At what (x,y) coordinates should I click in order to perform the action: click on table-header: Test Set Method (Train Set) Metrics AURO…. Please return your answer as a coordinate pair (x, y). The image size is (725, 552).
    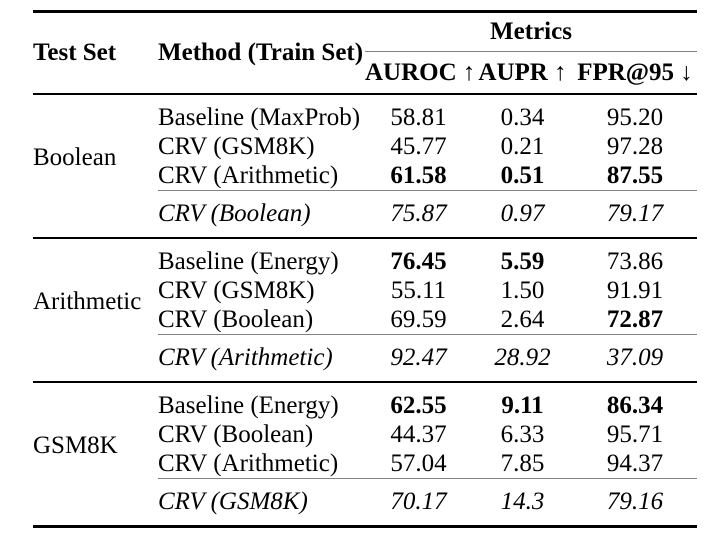
    Looking at the image, I should click on (365, 53).